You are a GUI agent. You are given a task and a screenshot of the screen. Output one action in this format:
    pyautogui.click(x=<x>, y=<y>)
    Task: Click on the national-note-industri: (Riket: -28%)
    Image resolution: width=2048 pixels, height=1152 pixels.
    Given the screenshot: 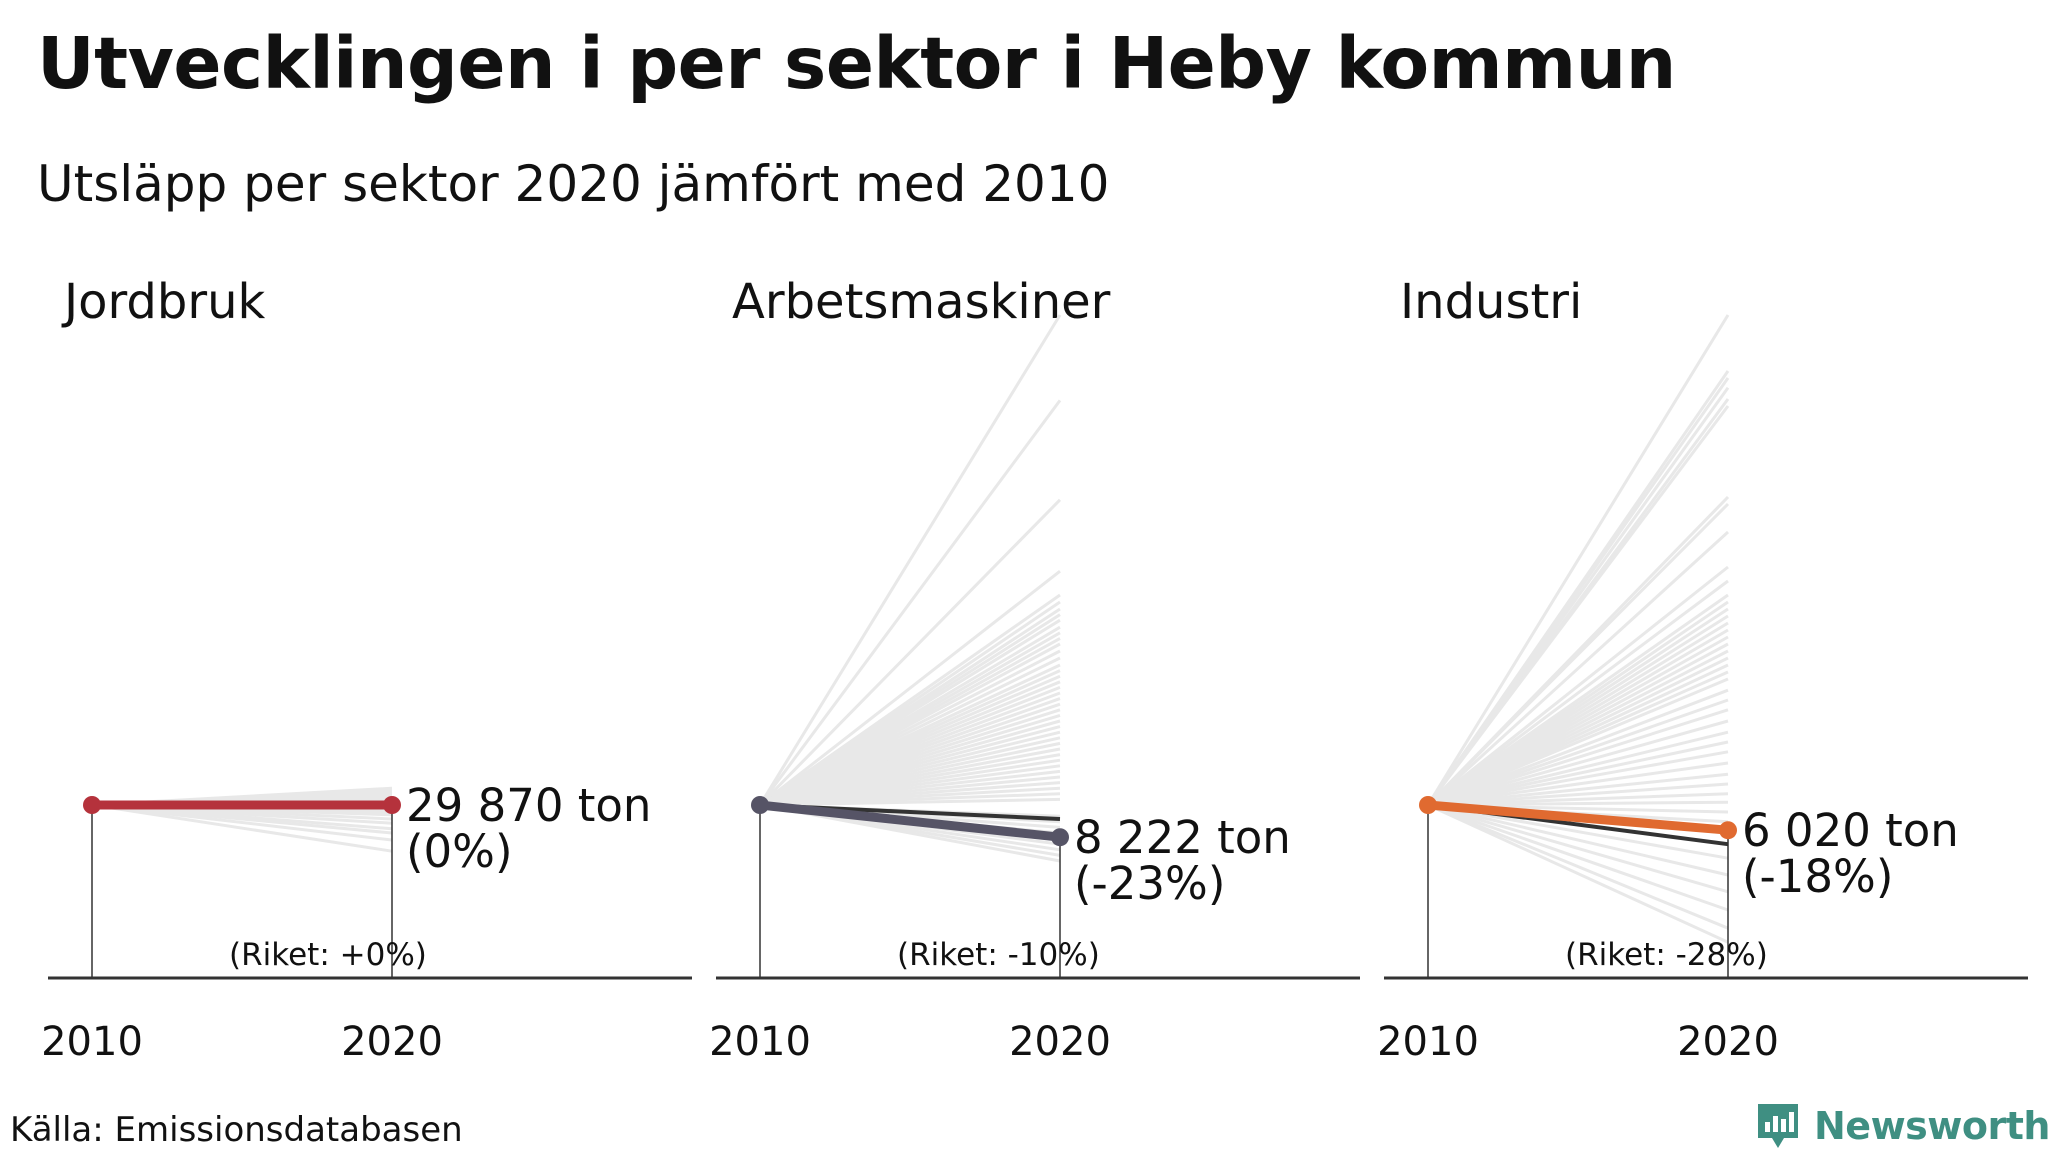 What is the action you would take?
    pyautogui.click(x=1666, y=955)
    